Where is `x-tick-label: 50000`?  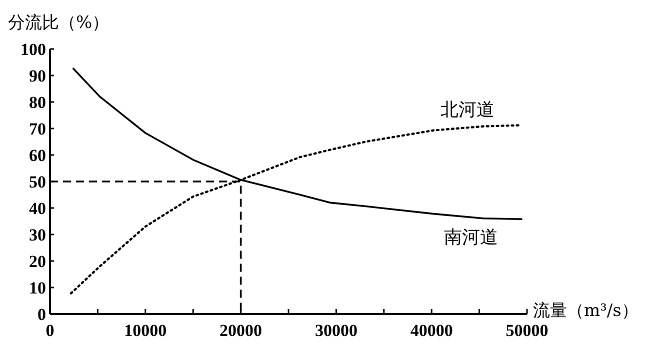 x-tick-label: 50000 is located at coordinates (527, 330).